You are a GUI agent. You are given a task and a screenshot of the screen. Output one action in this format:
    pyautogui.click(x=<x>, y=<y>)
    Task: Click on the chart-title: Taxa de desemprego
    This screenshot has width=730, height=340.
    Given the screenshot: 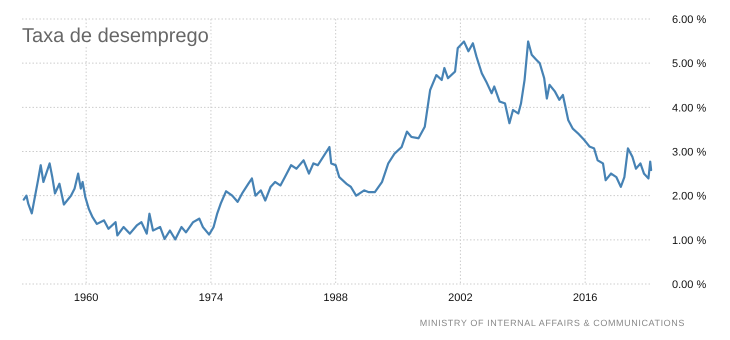 What is the action you would take?
    pyautogui.click(x=115, y=36)
    